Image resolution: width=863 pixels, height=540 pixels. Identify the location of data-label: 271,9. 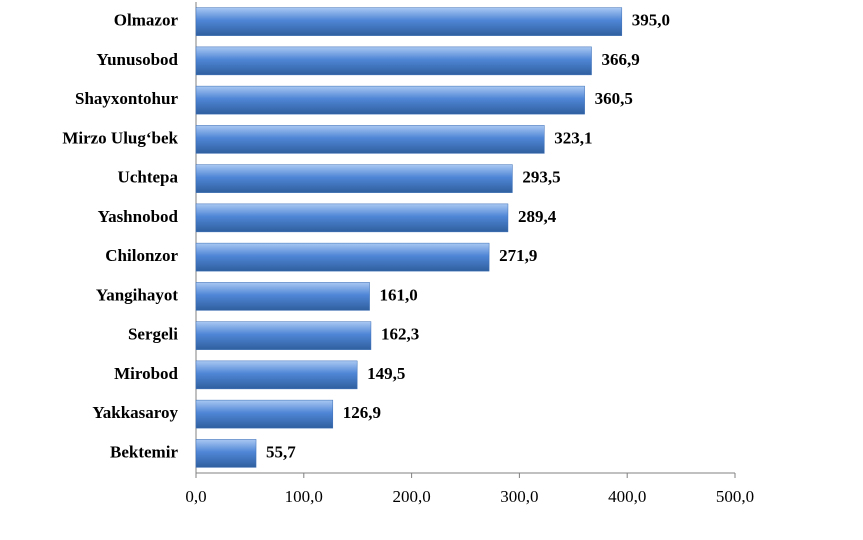
(518, 255).